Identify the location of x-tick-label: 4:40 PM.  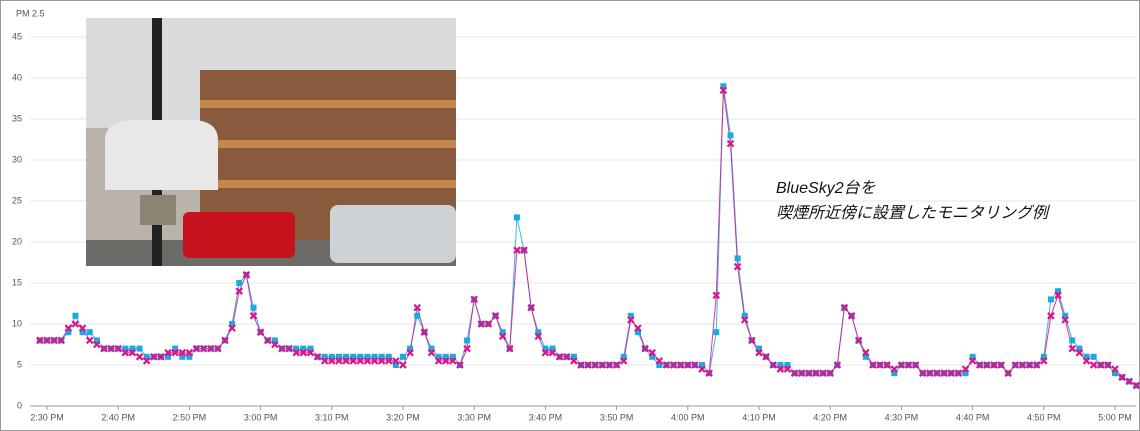
(973, 417).